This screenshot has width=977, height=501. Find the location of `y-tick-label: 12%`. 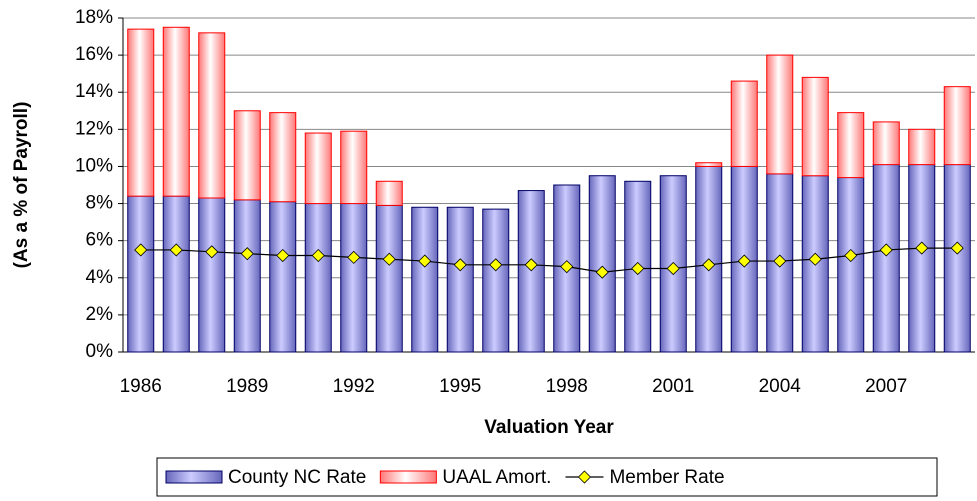

y-tick-label: 12% is located at coordinates (94, 128).